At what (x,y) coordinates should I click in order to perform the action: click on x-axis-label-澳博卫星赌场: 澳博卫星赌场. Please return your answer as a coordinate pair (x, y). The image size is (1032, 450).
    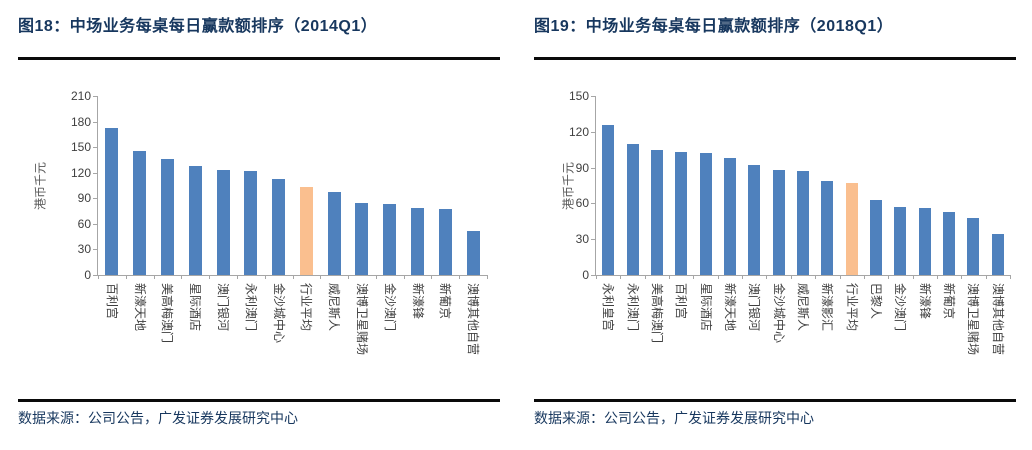
    Looking at the image, I should click on (973, 319).